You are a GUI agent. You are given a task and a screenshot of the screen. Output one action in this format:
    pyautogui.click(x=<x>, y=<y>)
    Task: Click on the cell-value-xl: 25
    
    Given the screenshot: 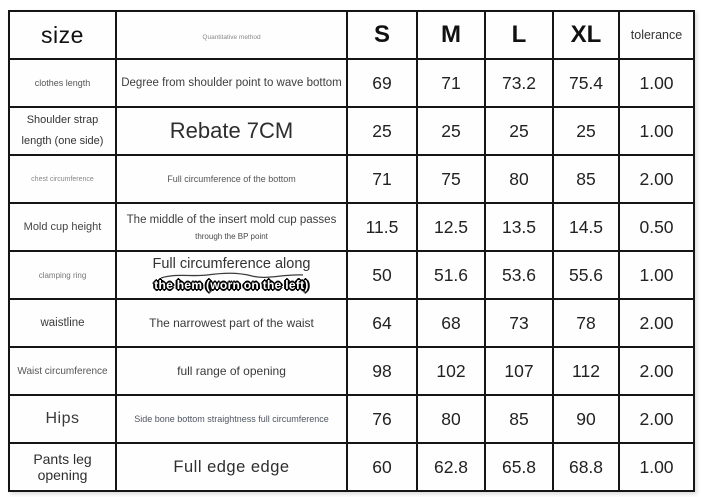 What is the action you would take?
    pyautogui.click(x=586, y=131)
    